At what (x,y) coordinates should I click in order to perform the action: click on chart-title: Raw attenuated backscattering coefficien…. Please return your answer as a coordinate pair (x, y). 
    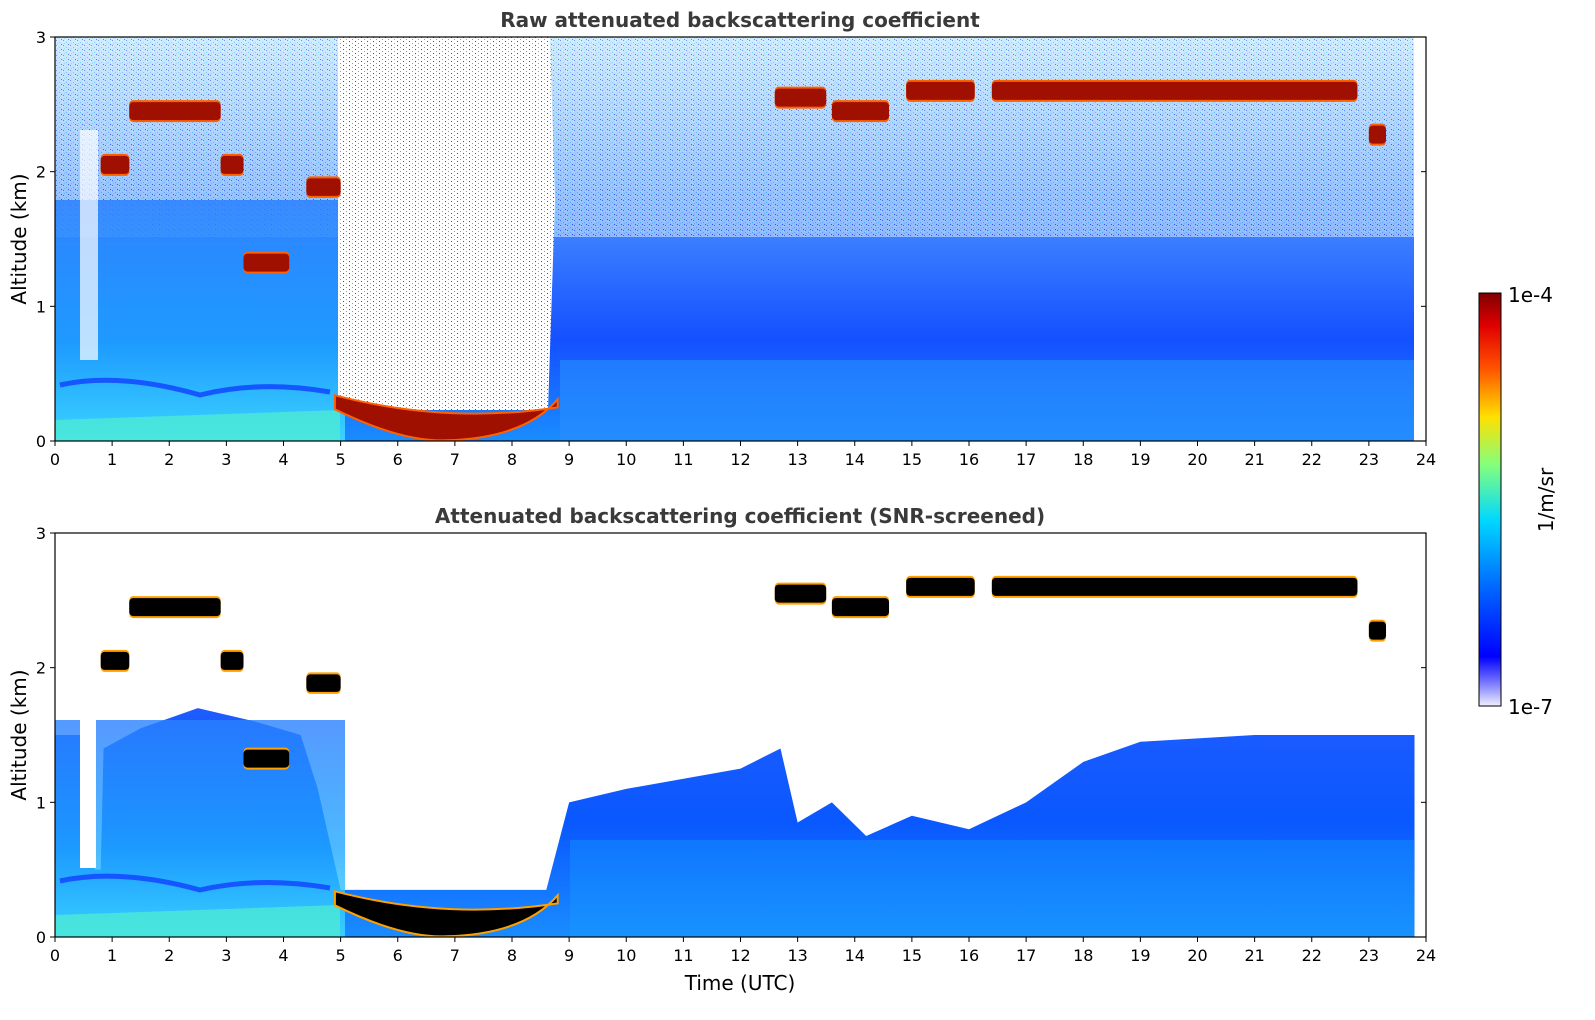
    Looking at the image, I should click on (740, 20).